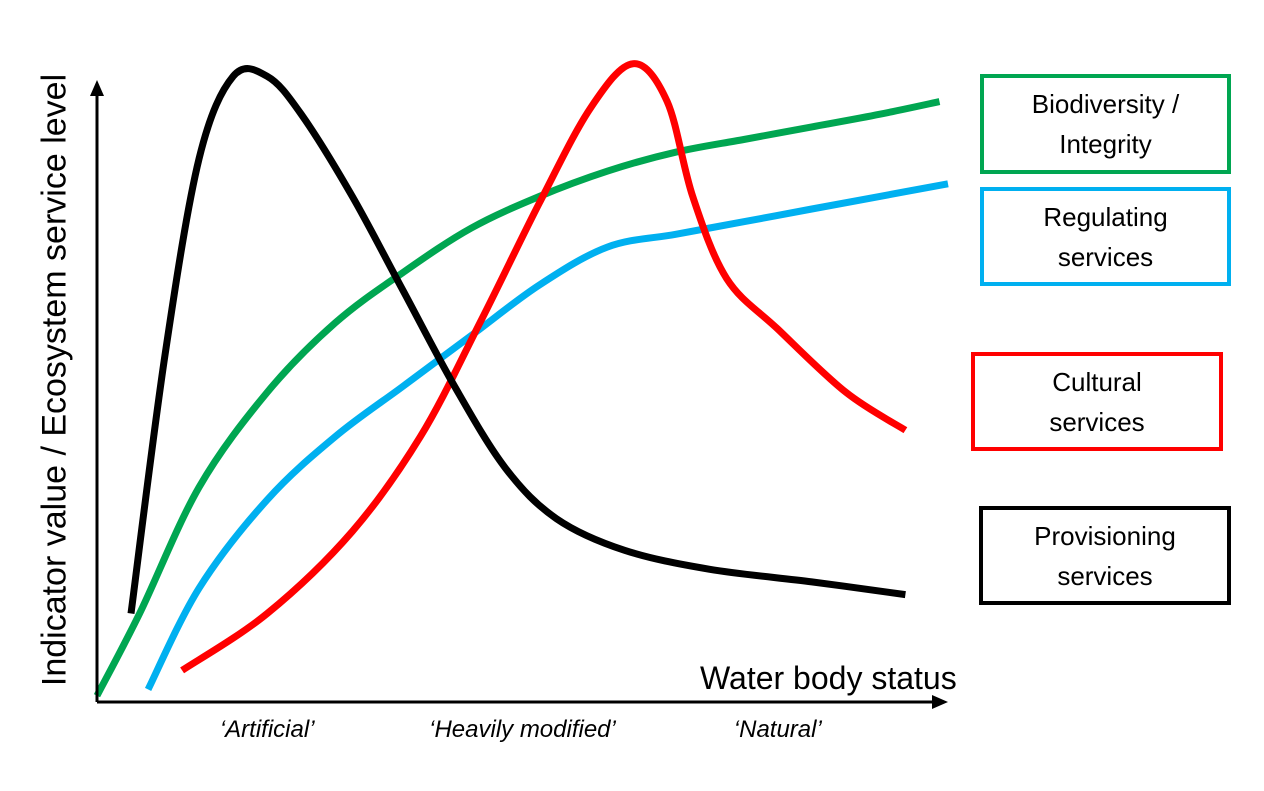 The width and height of the screenshot is (1264, 791). I want to click on legend-label-line-2: Integrity, so click(1105, 144).